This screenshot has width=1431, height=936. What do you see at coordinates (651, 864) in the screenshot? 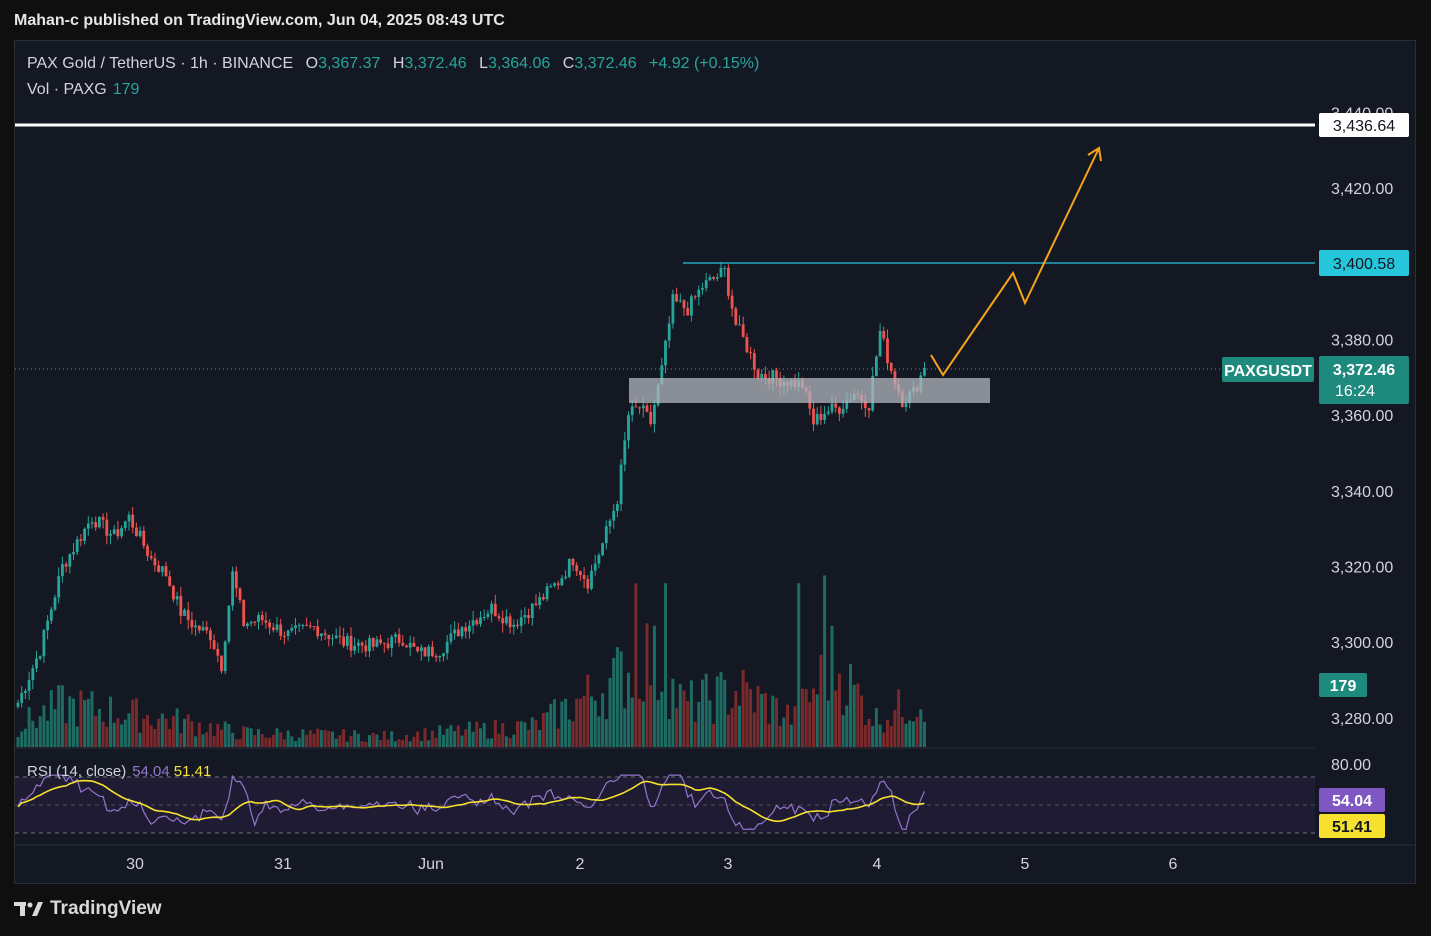
I see `time-axis: 30 31 Jun 2 3 4 5 6` at bounding box center [651, 864].